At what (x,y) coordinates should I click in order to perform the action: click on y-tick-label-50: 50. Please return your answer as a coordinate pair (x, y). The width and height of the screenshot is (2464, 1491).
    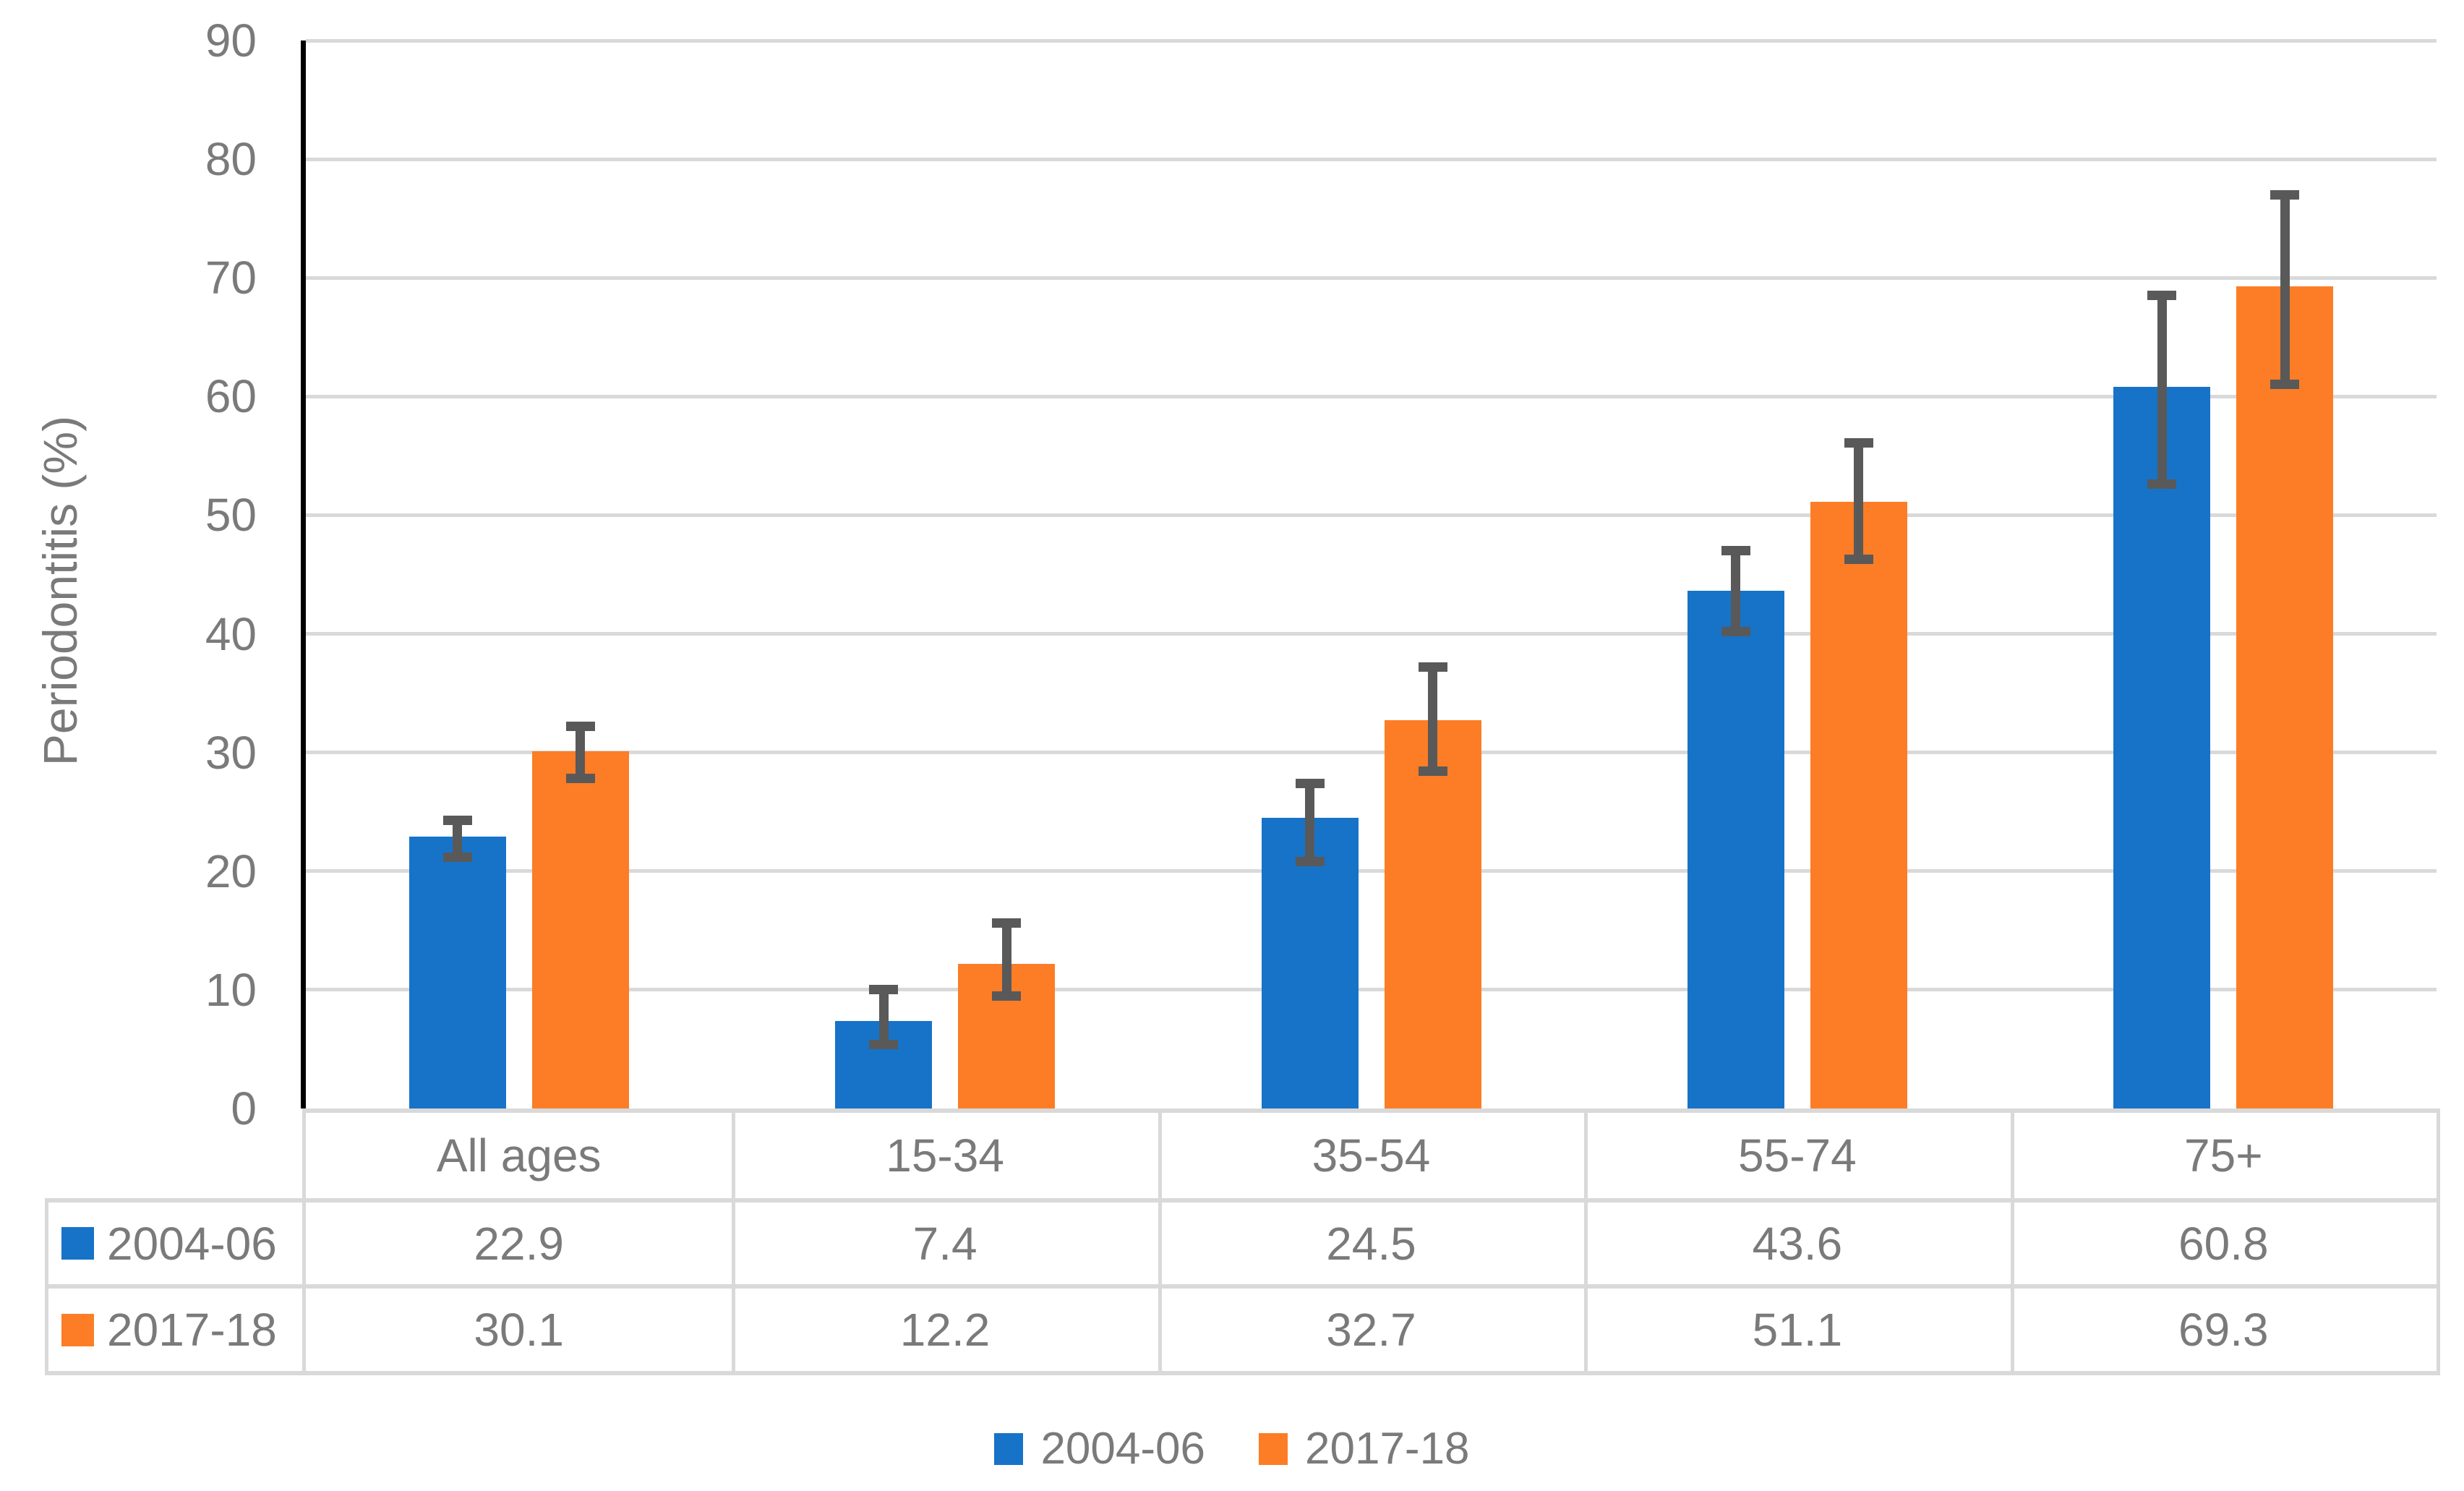
    Looking at the image, I should click on (231, 515).